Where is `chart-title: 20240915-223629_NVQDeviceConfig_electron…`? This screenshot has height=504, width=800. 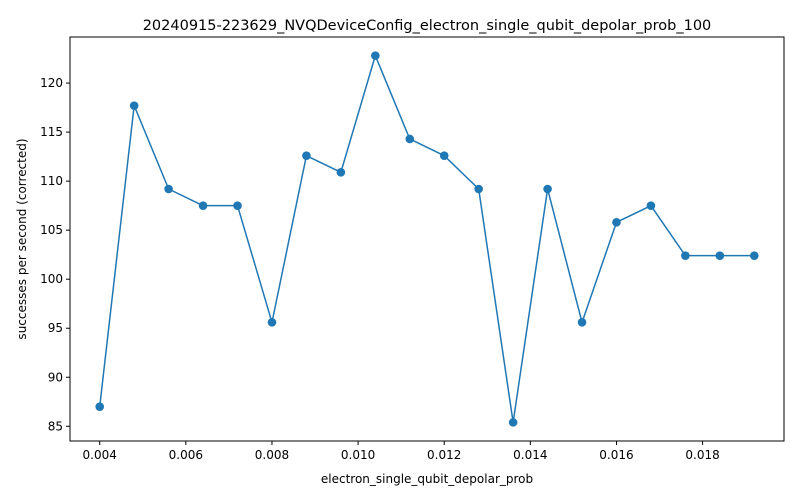 chart-title: 20240915-223629_NVQDeviceConfig_electron… is located at coordinates (427, 26).